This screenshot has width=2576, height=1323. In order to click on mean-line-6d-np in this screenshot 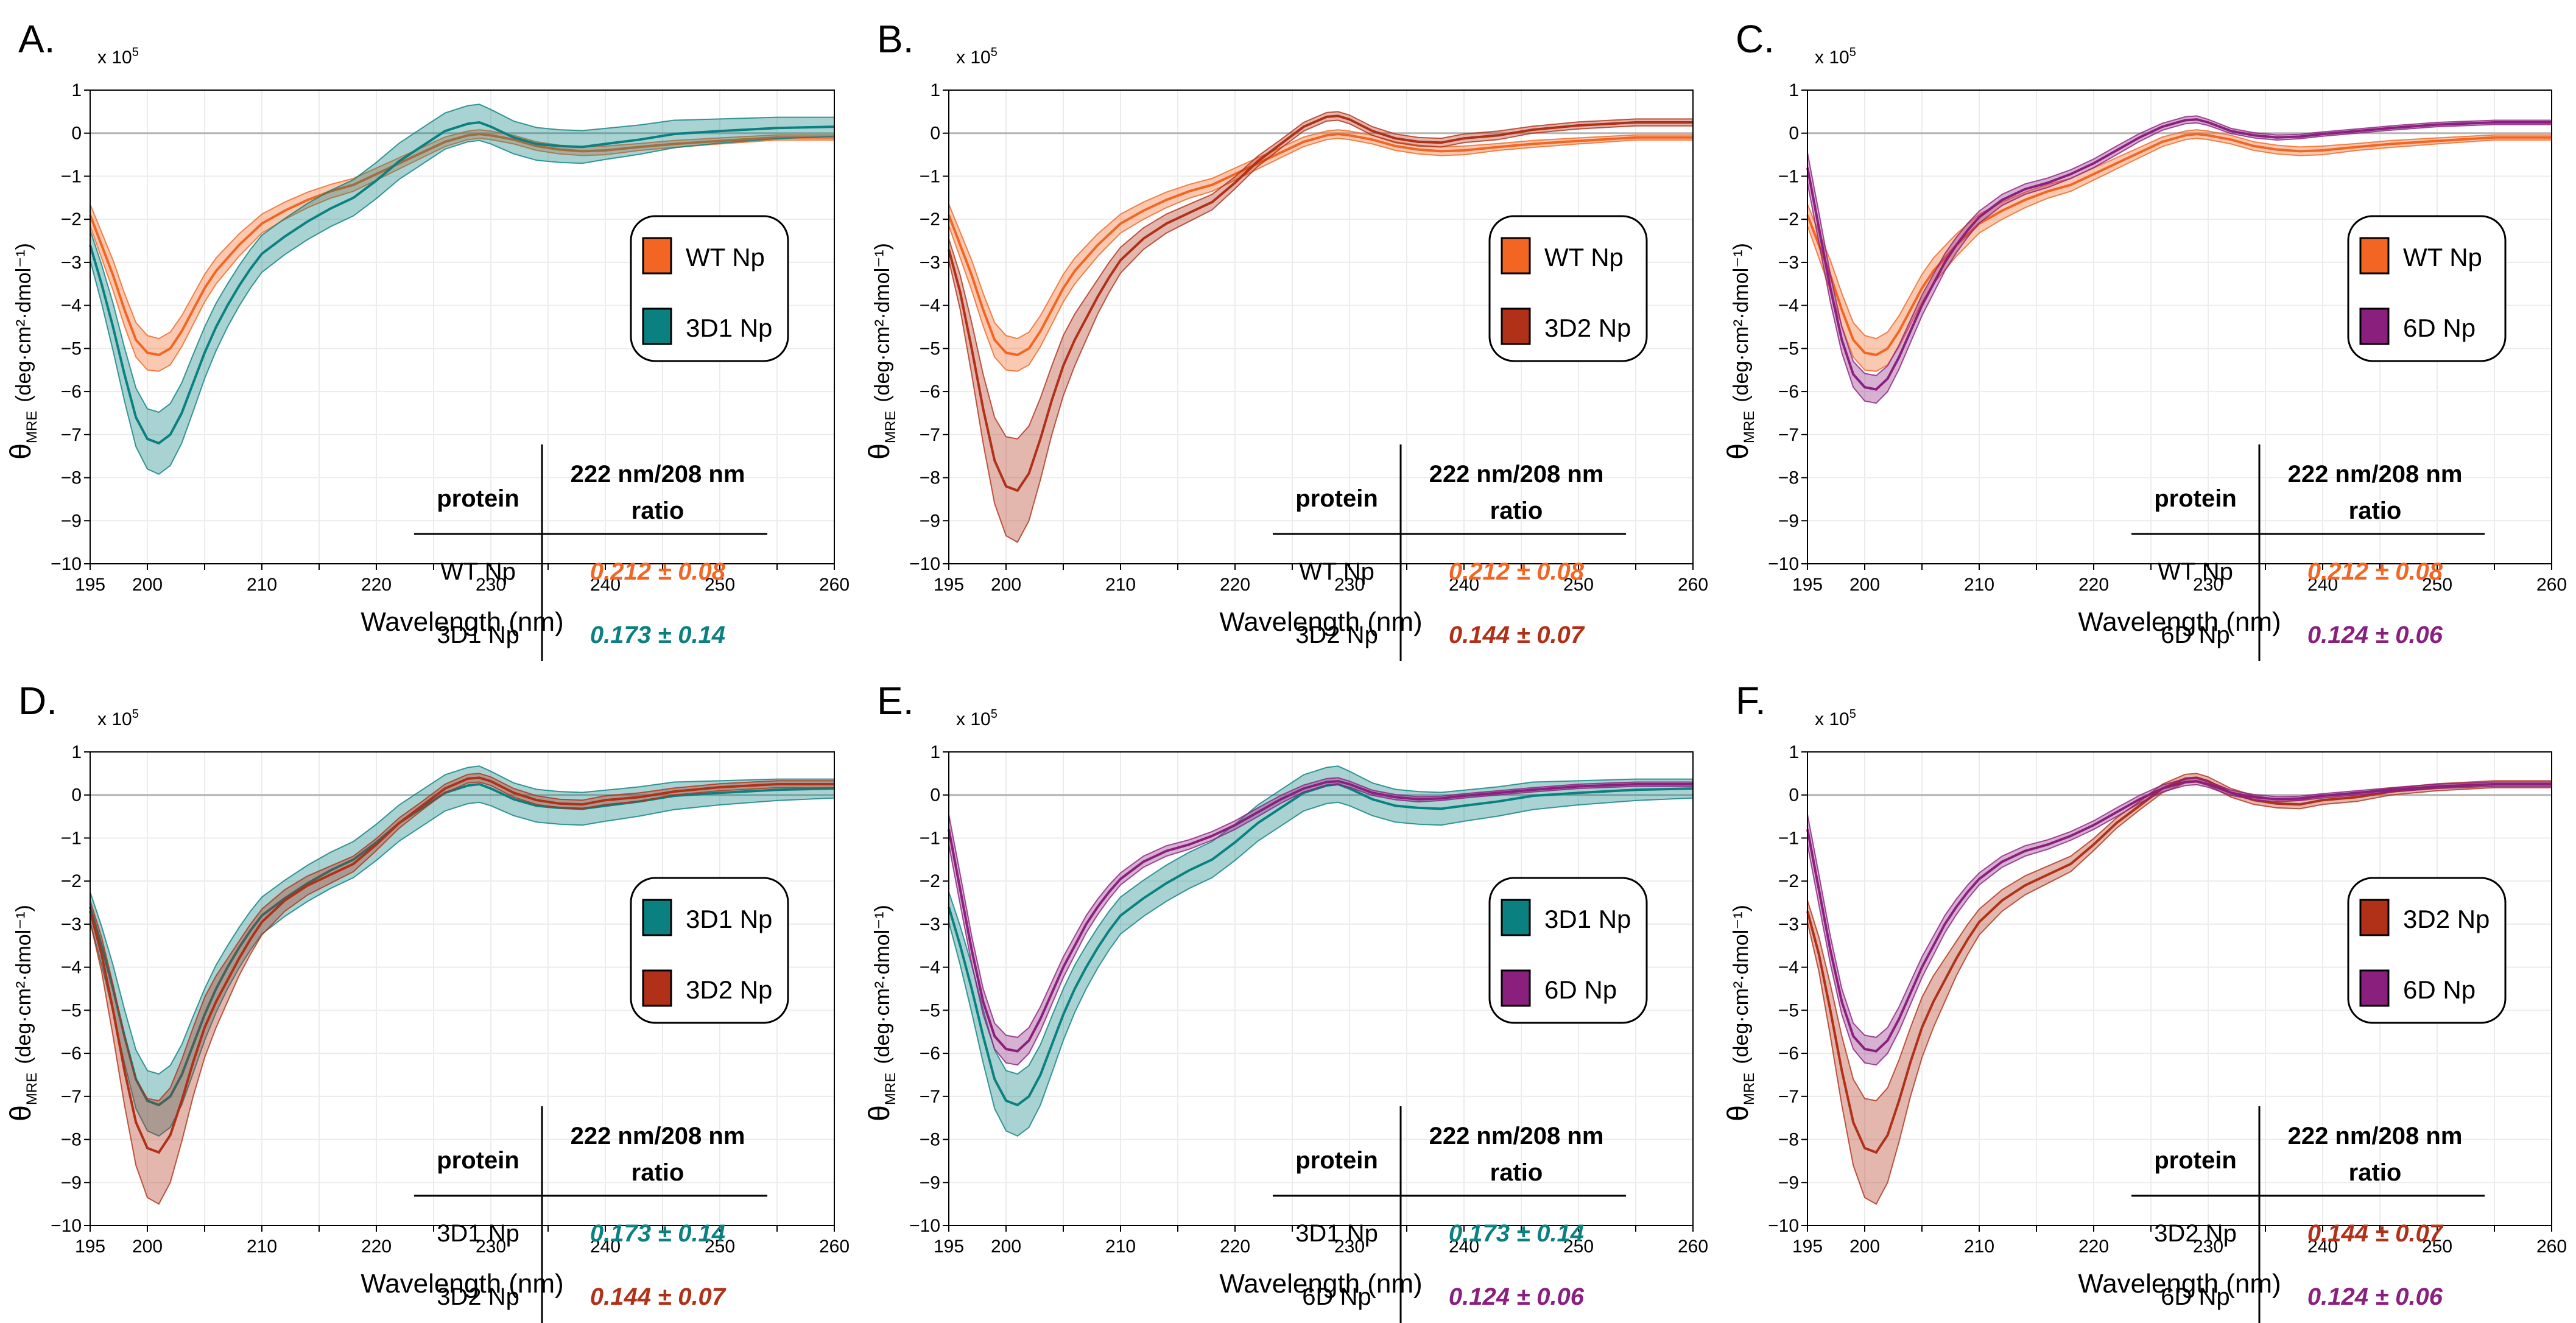, I will do `click(2179, 916)`.